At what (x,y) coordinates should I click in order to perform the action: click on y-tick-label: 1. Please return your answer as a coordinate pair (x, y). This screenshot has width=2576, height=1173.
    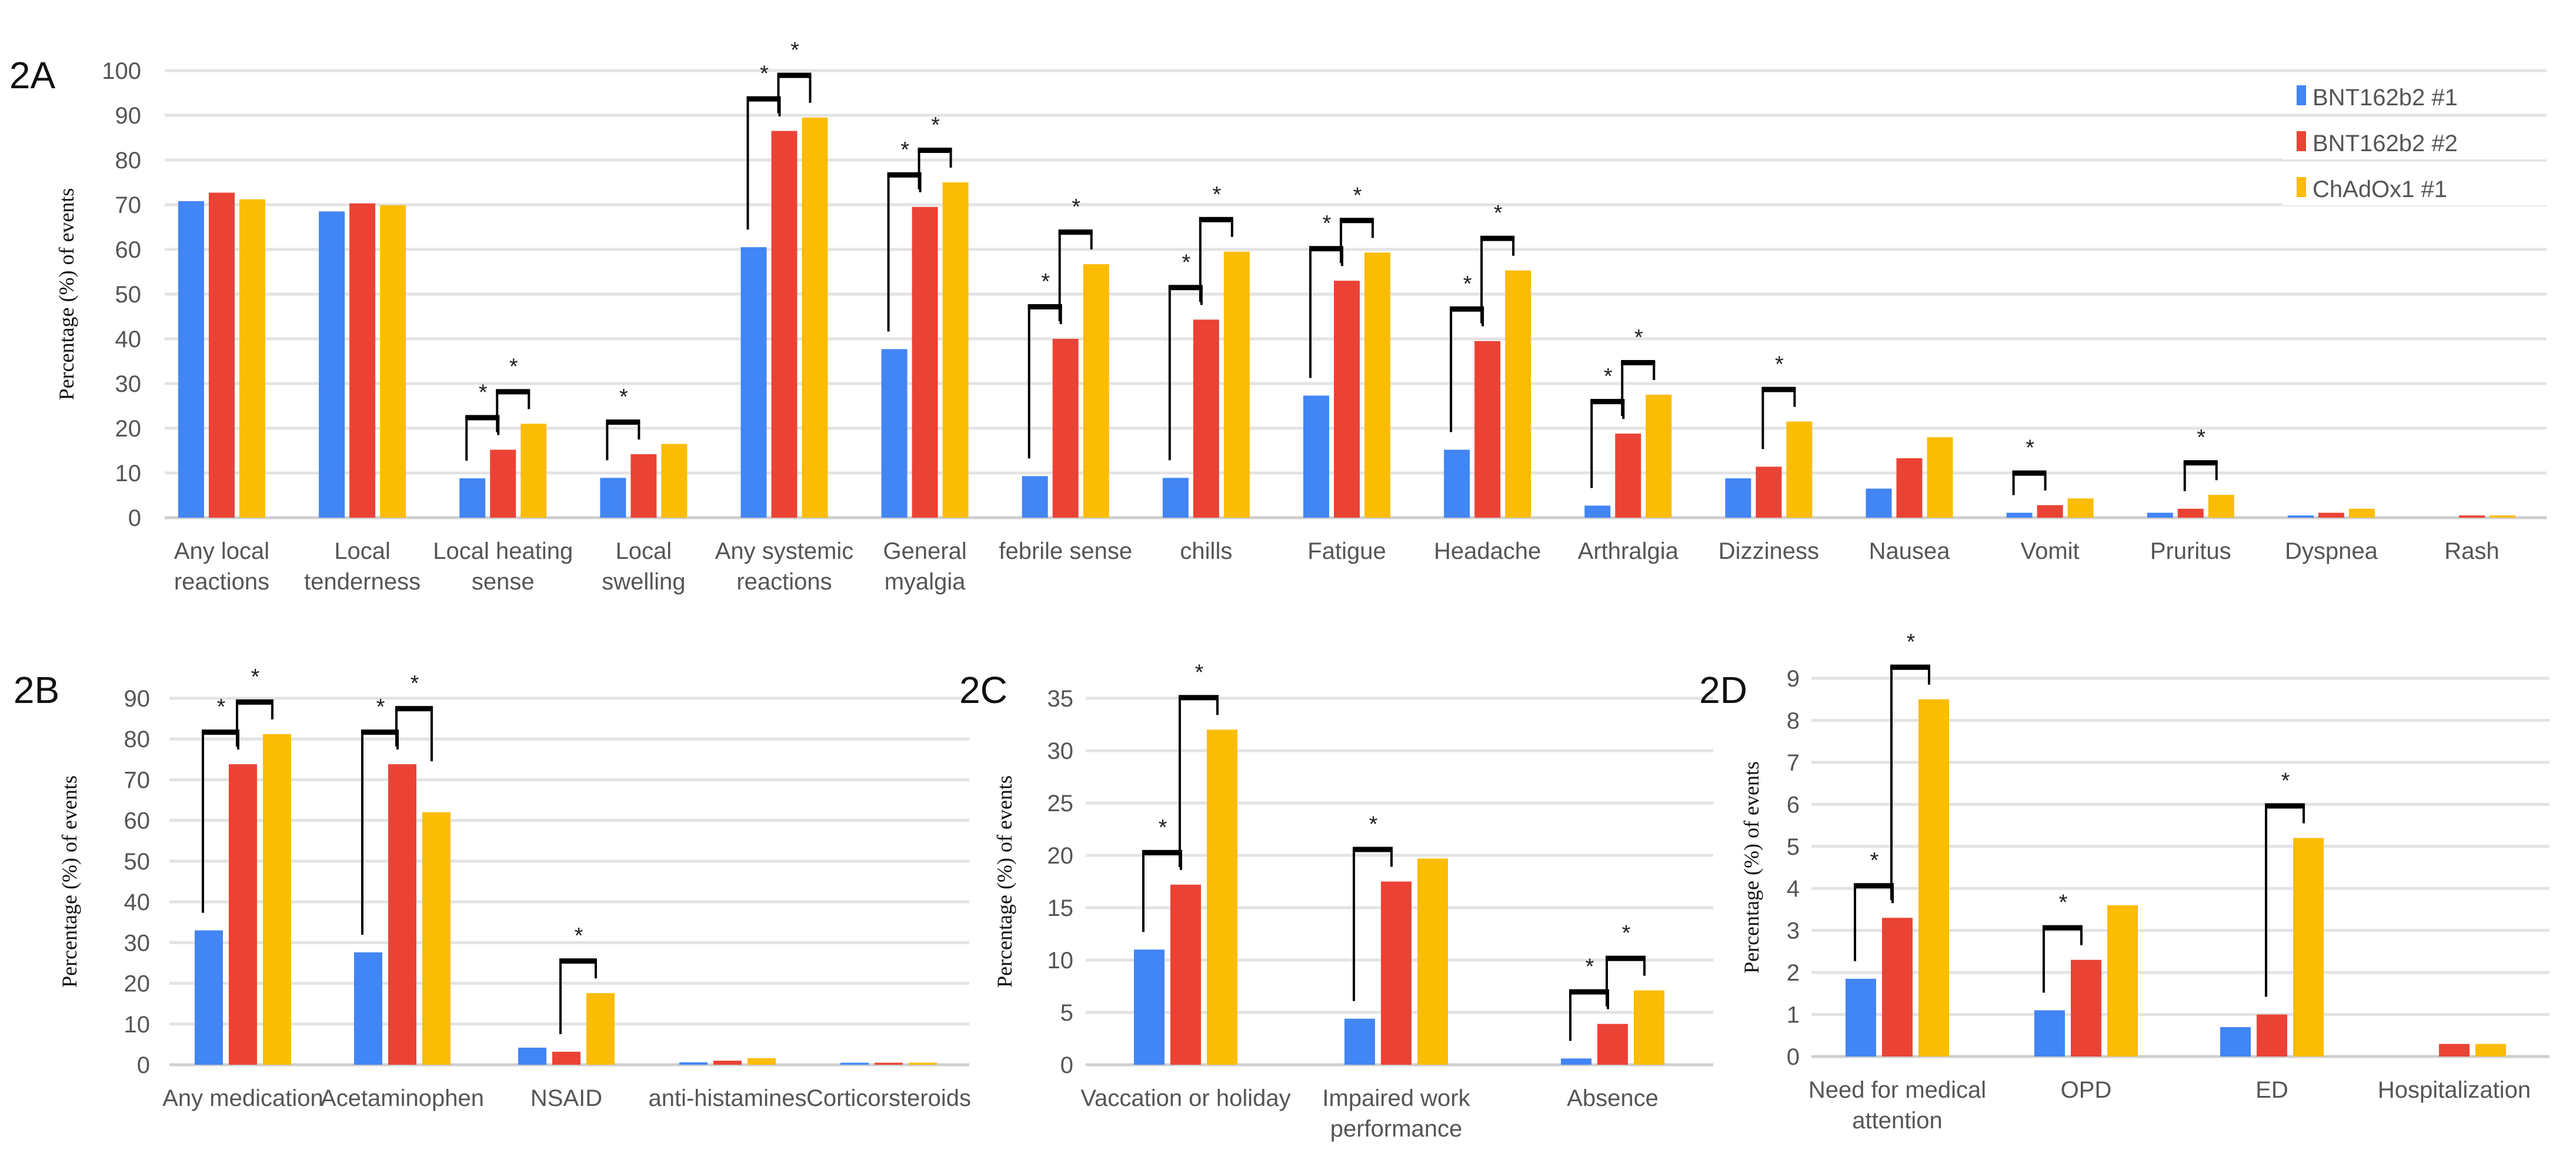
    Looking at the image, I should click on (1793, 1015).